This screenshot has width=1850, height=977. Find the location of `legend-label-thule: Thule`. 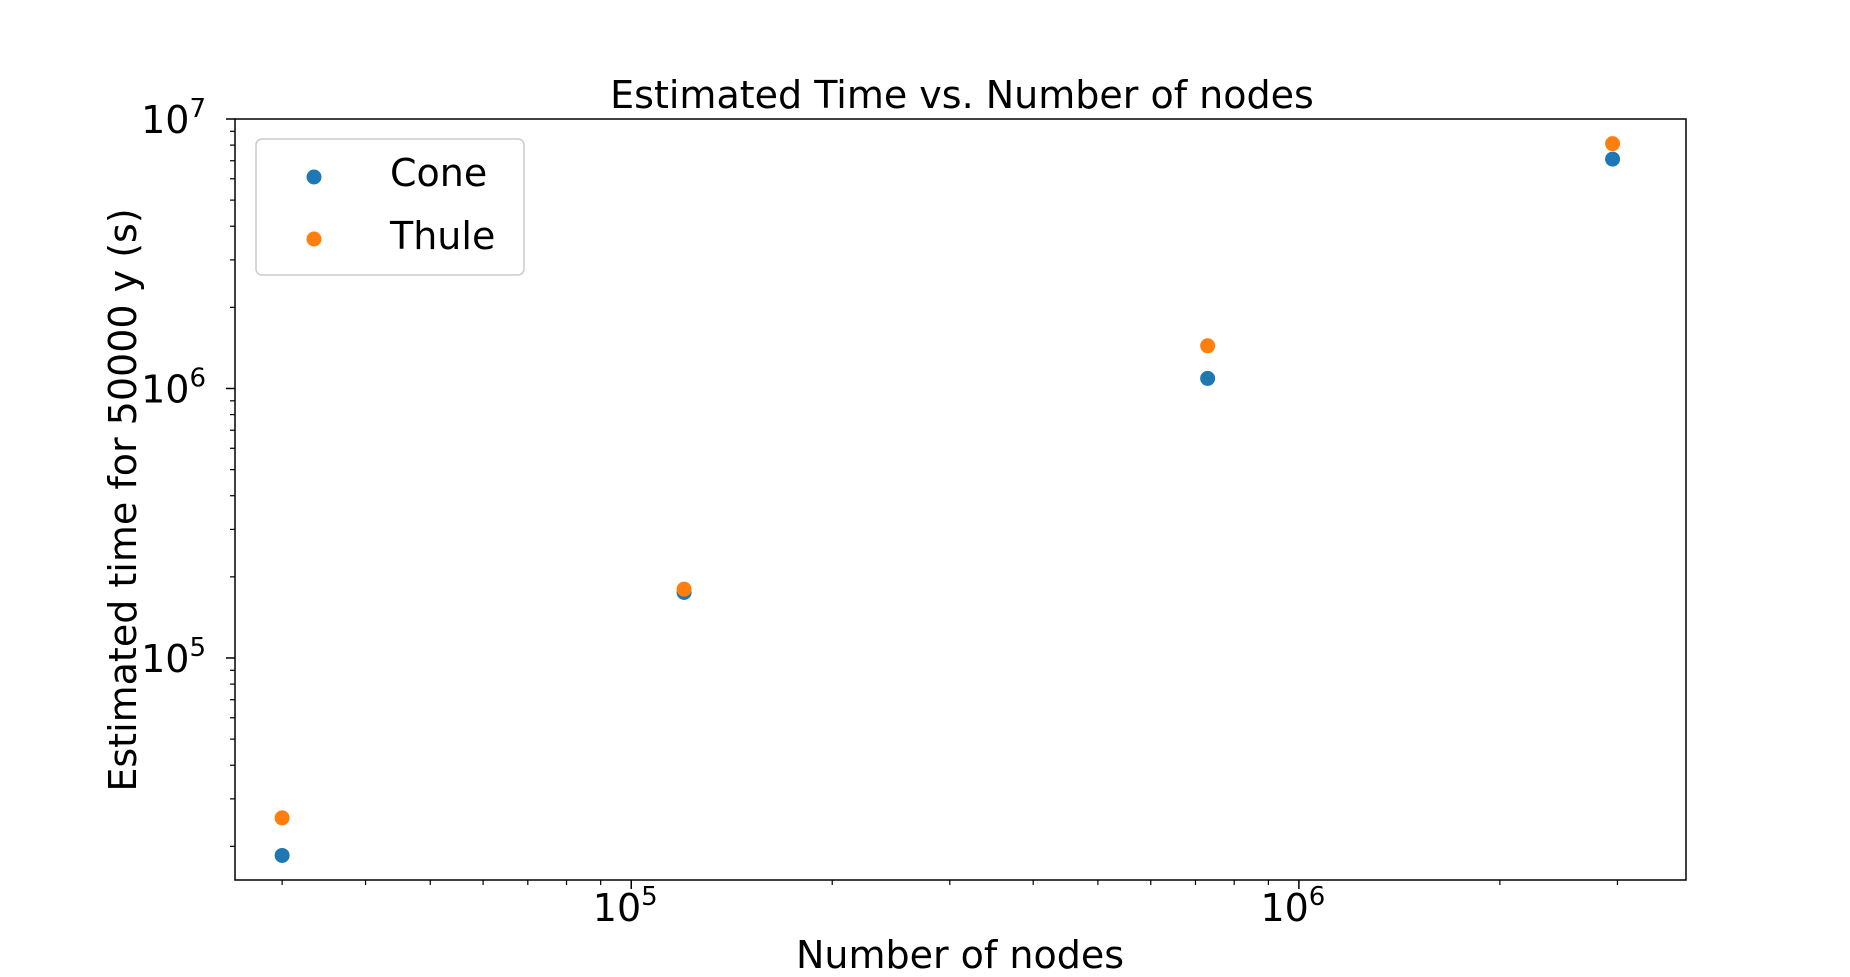

legend-label-thule: Thule is located at coordinates (442, 236).